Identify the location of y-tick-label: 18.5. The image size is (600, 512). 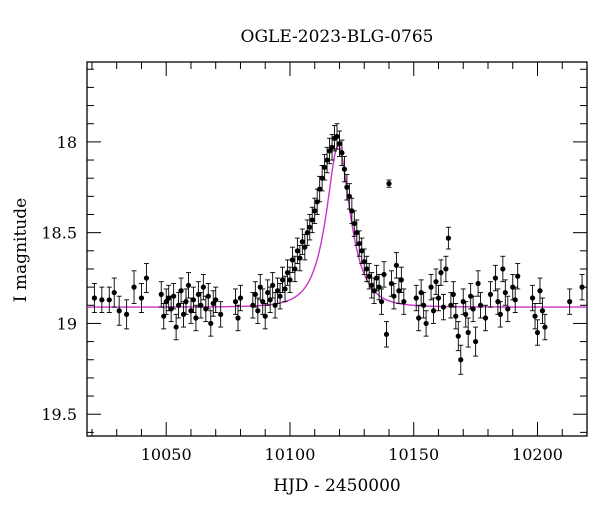
(59, 233).